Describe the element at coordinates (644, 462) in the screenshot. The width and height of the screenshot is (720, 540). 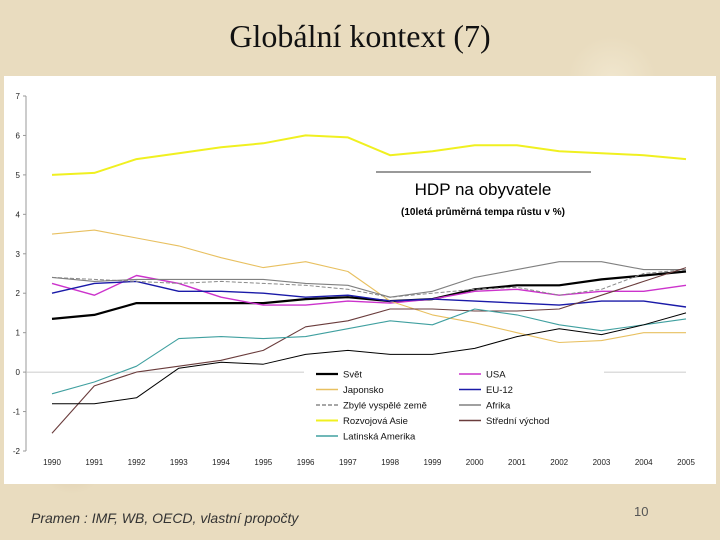
I see `x-tick-label: 2004` at that location.